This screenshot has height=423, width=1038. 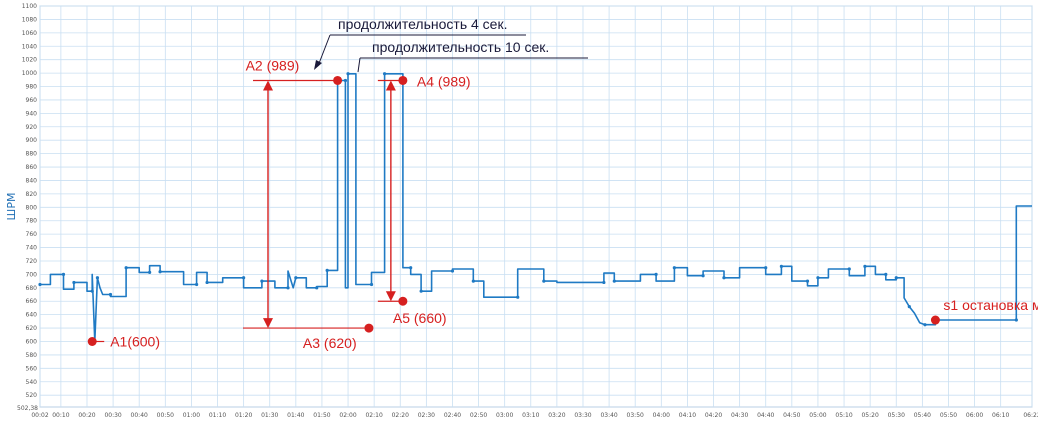 I want to click on x-tick-label: 04:10, so click(x=687, y=415).